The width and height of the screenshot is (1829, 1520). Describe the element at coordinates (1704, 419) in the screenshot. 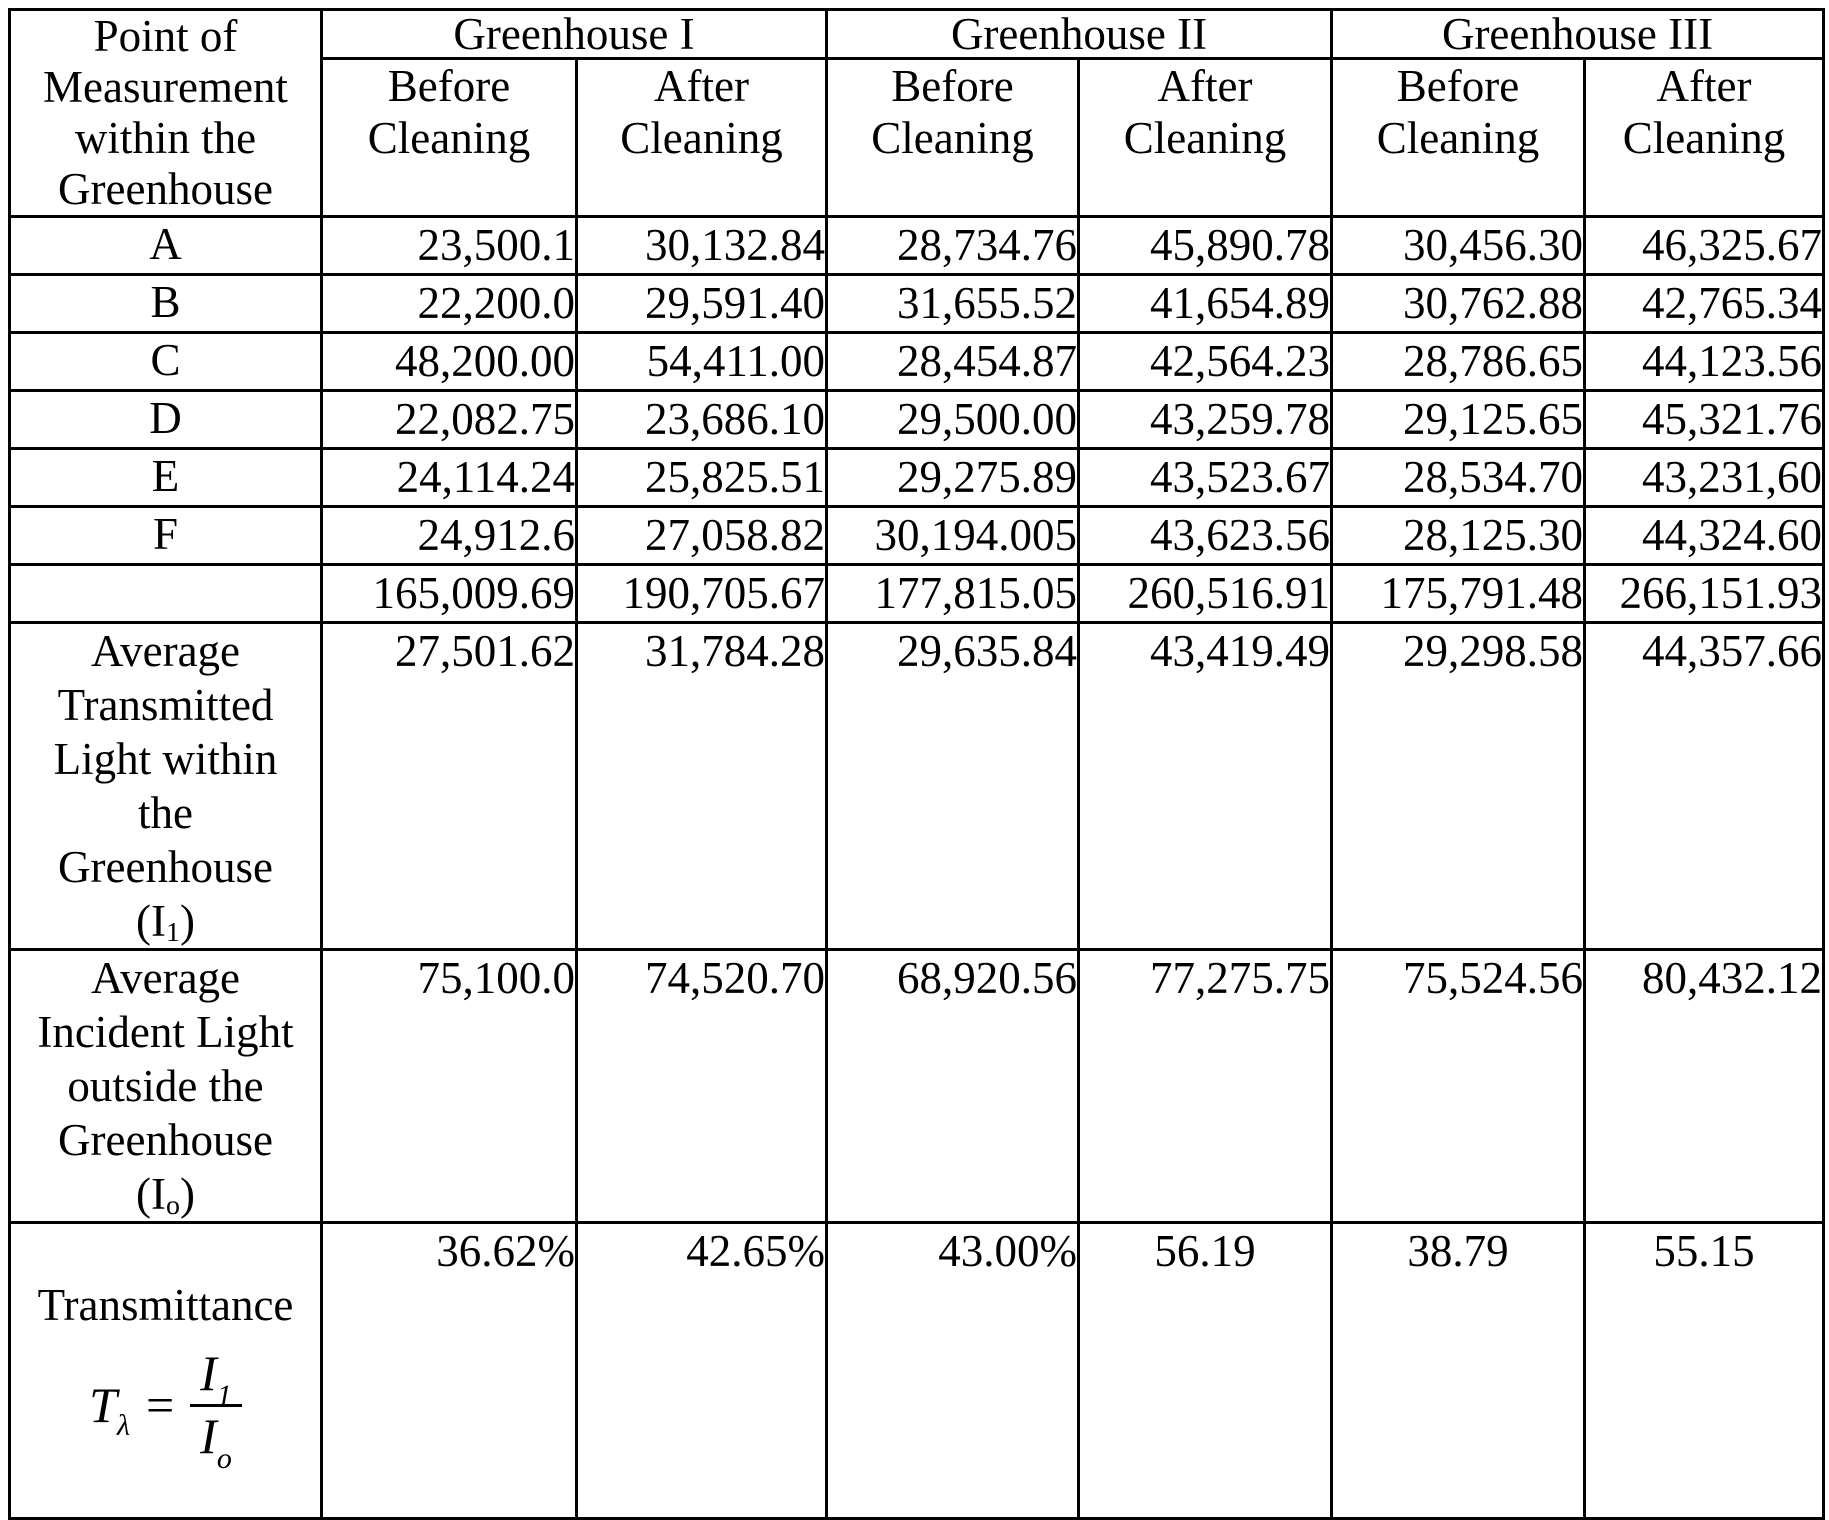

I see `value-cell: 45,321.76` at that location.